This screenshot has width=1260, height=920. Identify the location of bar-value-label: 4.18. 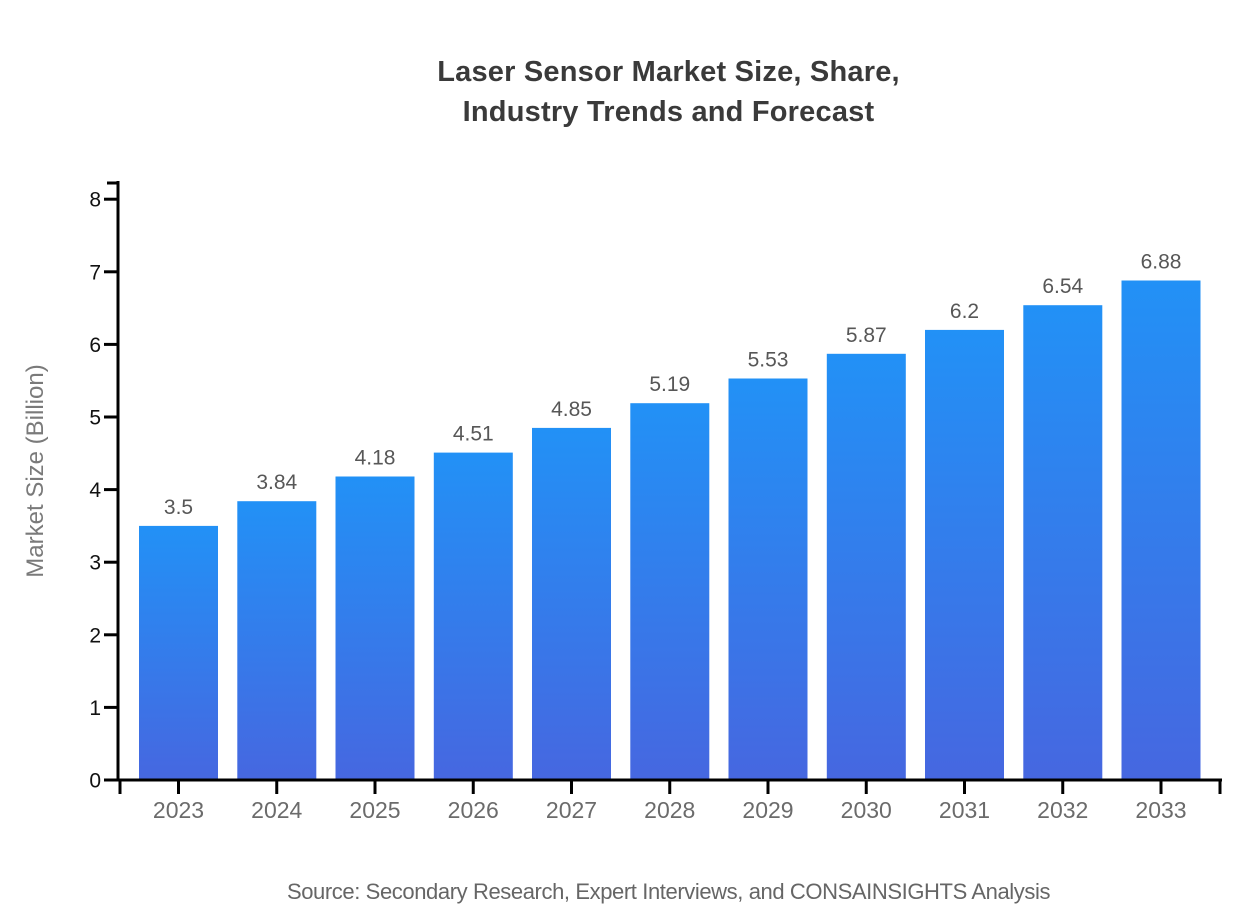
(375, 458).